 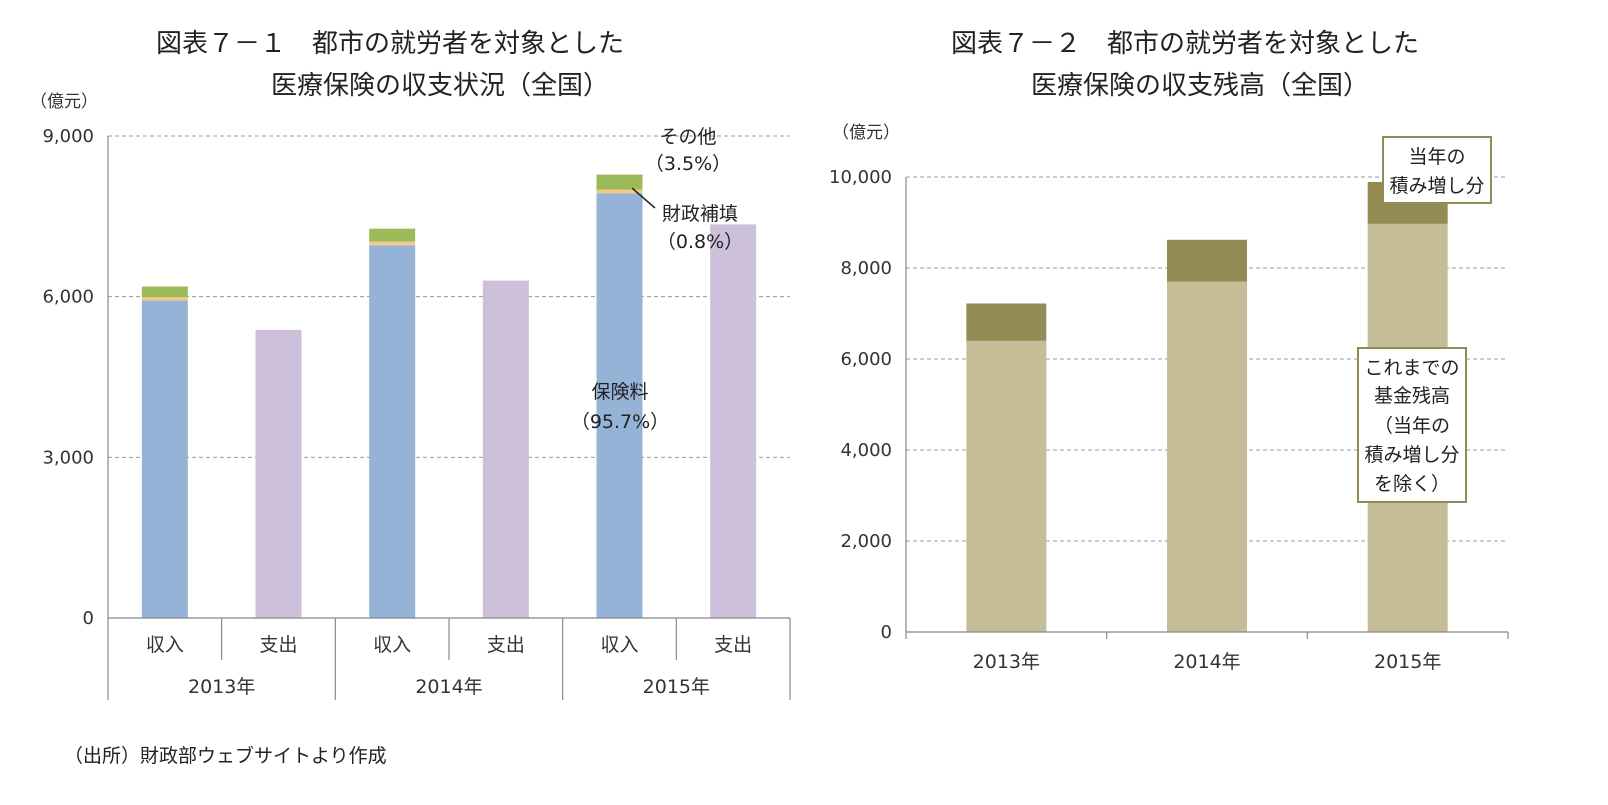 I want to click on y-tick-label: 9,000, so click(x=68, y=136).